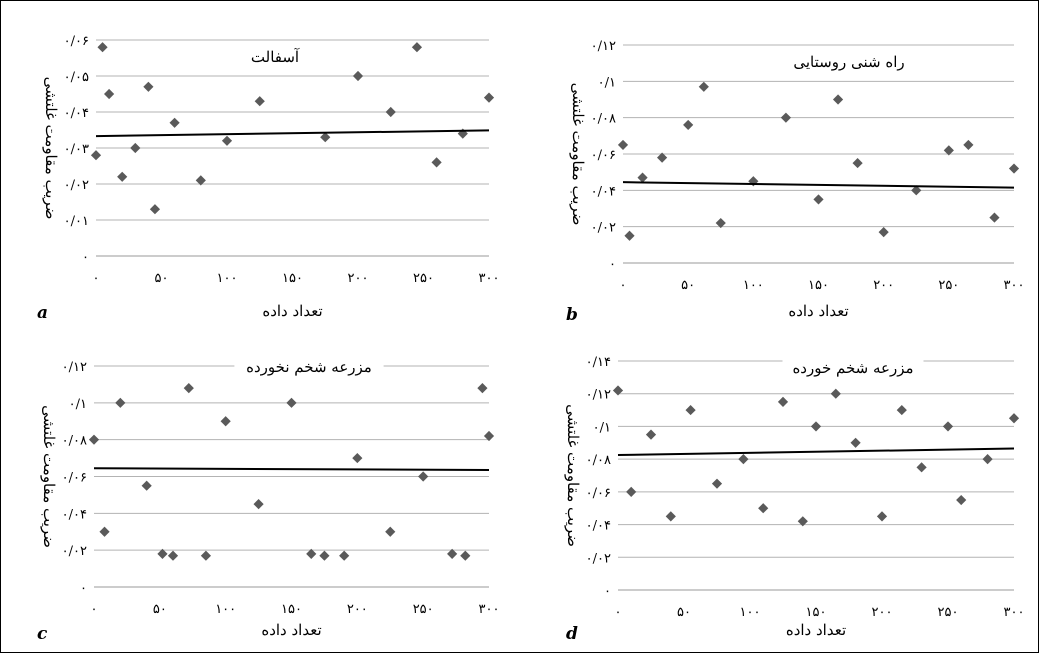 The width and height of the screenshot is (1039, 656). I want to click on chart-title: راه شنی روستایی, so click(848, 62).